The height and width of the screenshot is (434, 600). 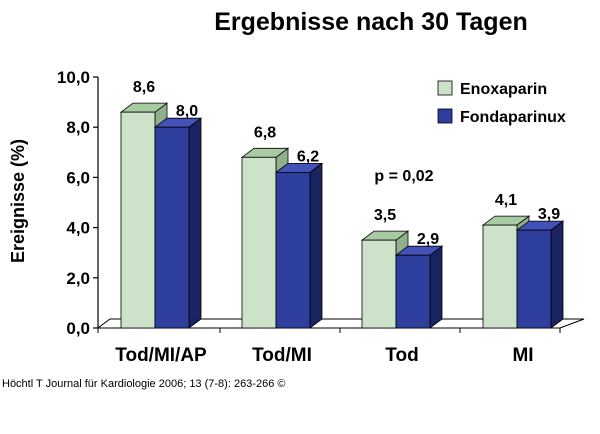 What do you see at coordinates (540, 274) in the screenshot?
I see `bar-fondaparinux-mi` at bounding box center [540, 274].